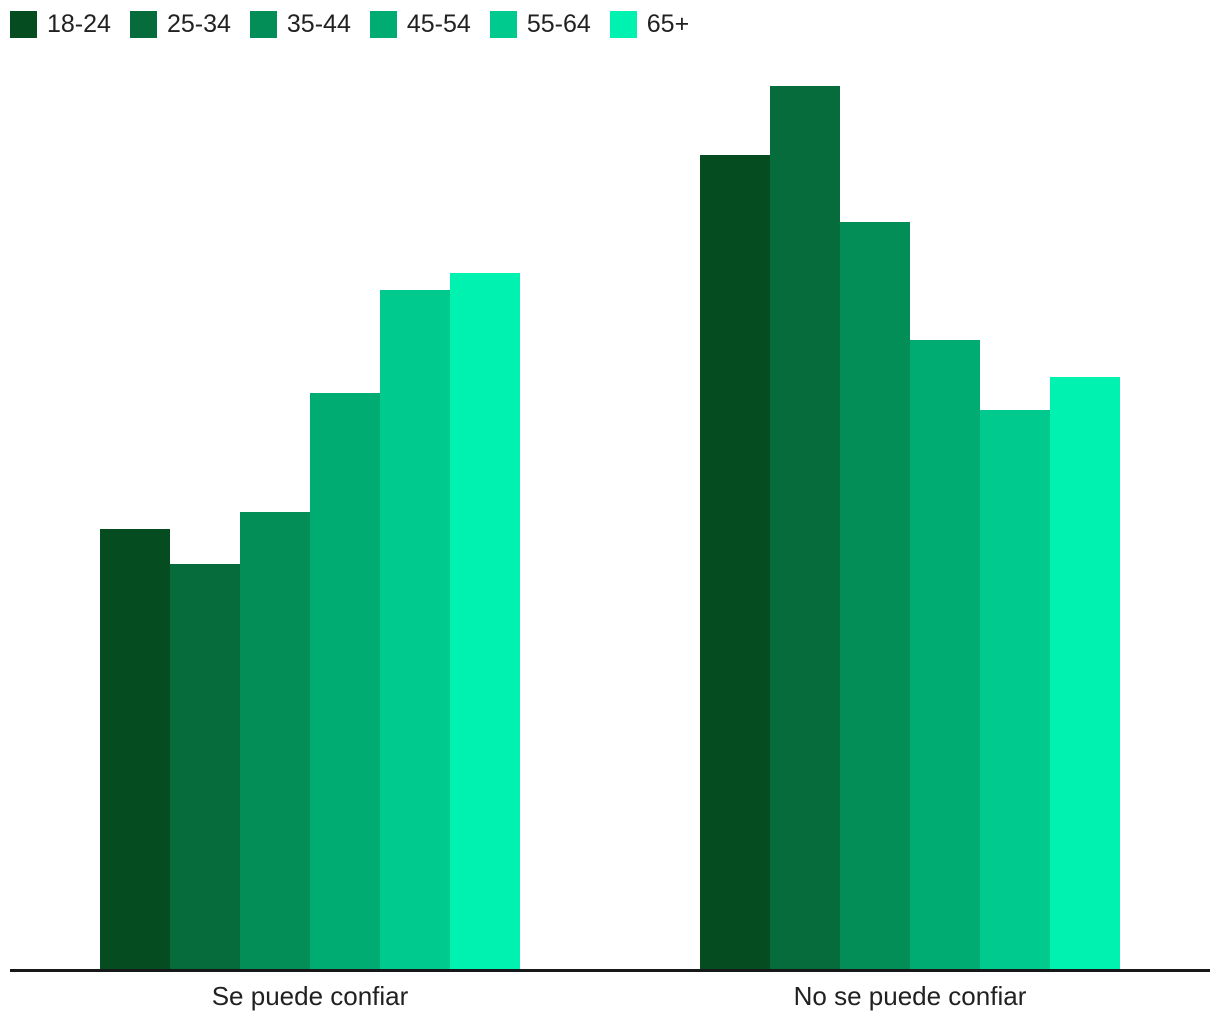  I want to click on legend-label: 55-64, so click(558, 24).